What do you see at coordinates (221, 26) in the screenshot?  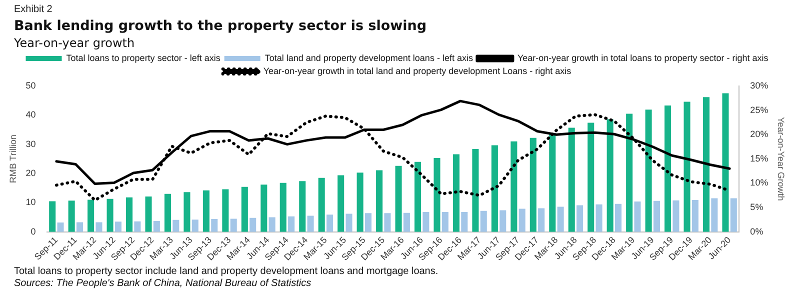 I see `chart-title: Bank lending growth to the property sector is slowing` at bounding box center [221, 26].